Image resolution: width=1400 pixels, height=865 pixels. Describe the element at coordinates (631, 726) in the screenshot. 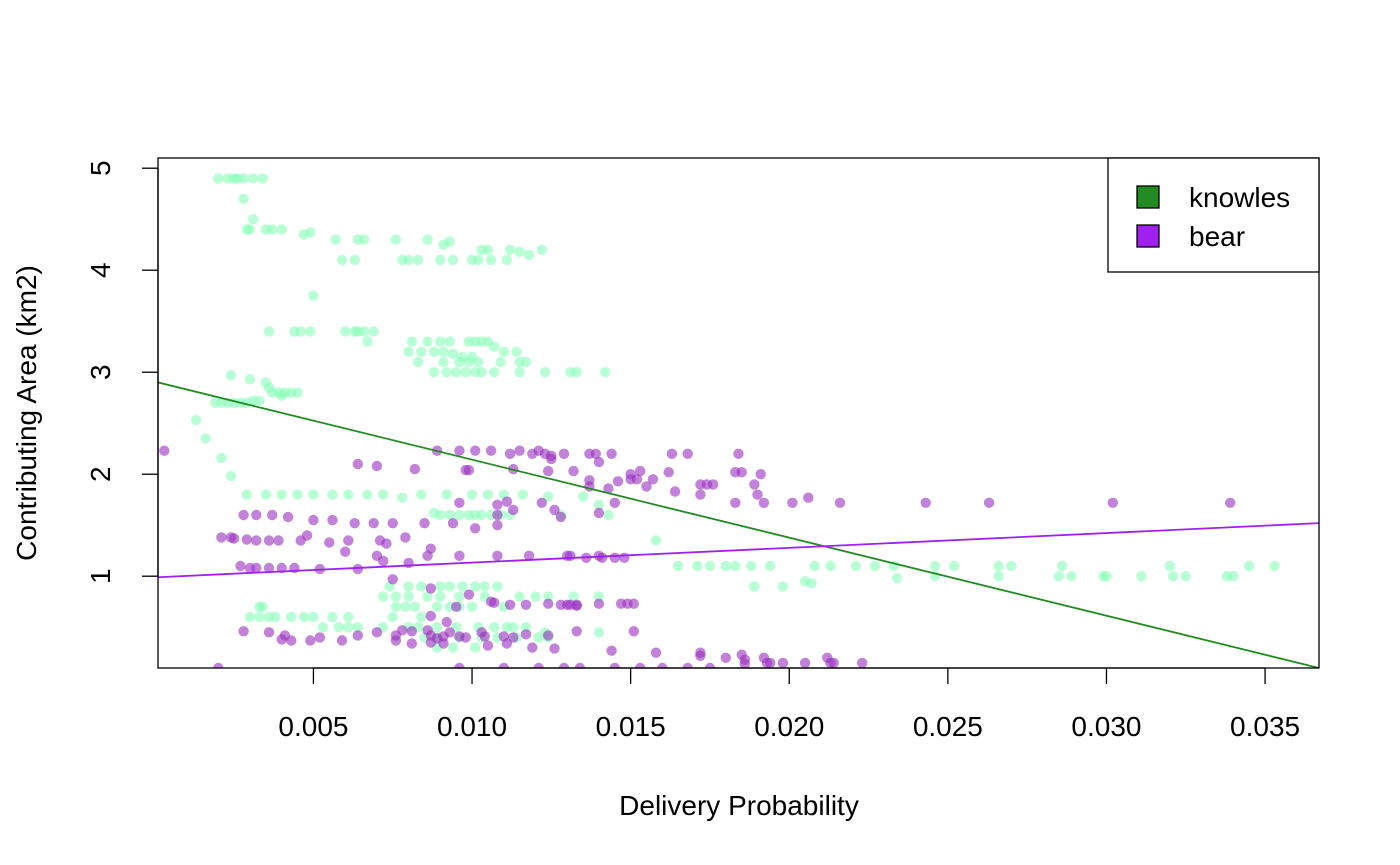

I see `x-tick-label: 0.015` at that location.